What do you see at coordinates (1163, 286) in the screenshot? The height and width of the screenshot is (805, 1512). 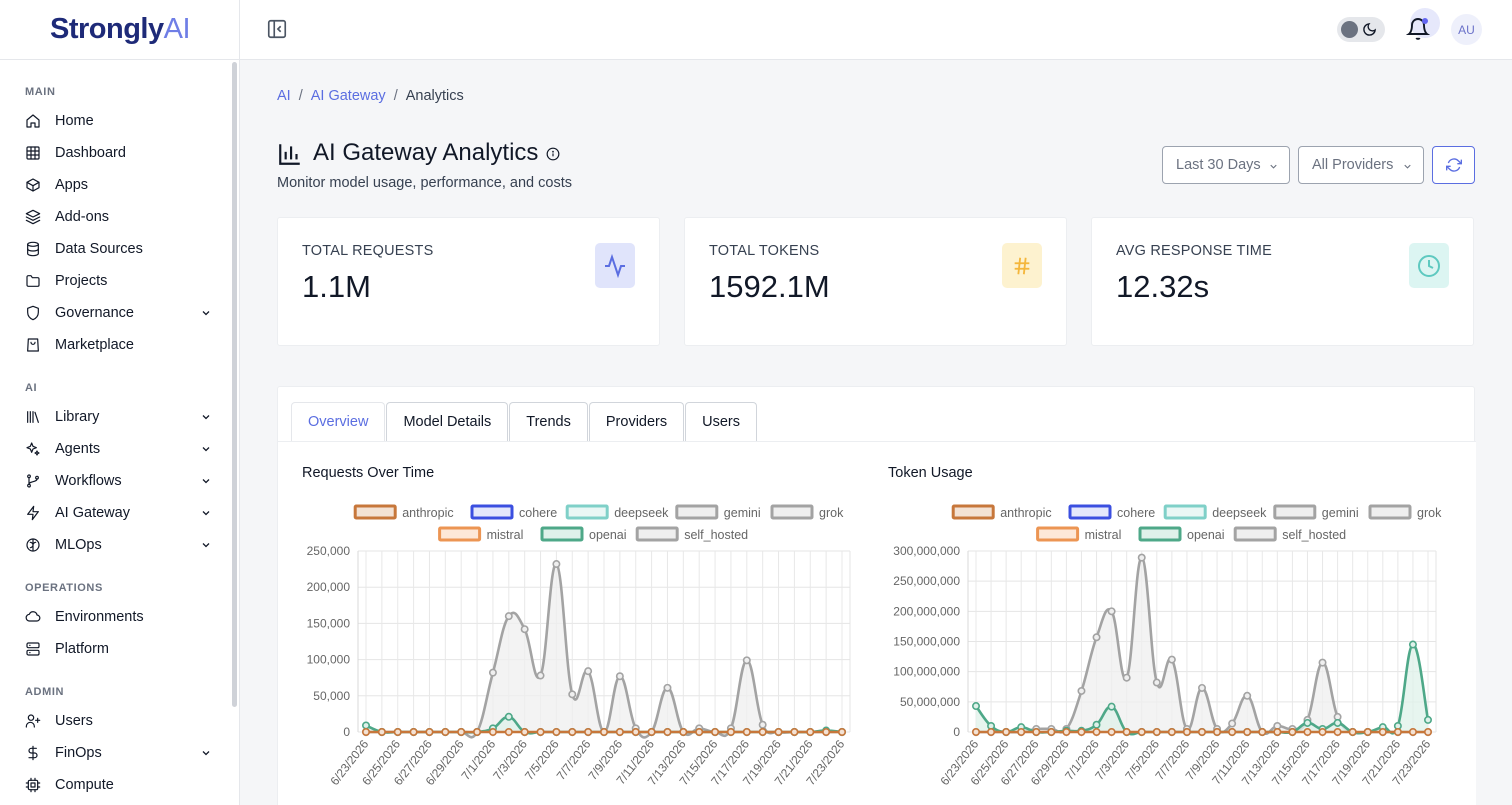 I see `stat-value: 12.32s` at bounding box center [1163, 286].